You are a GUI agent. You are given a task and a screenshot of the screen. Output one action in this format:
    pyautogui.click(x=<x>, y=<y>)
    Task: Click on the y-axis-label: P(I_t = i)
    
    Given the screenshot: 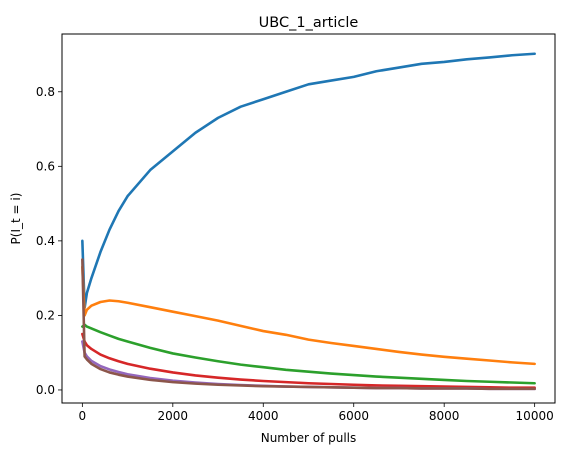 What is the action you would take?
    pyautogui.click(x=16, y=219)
    